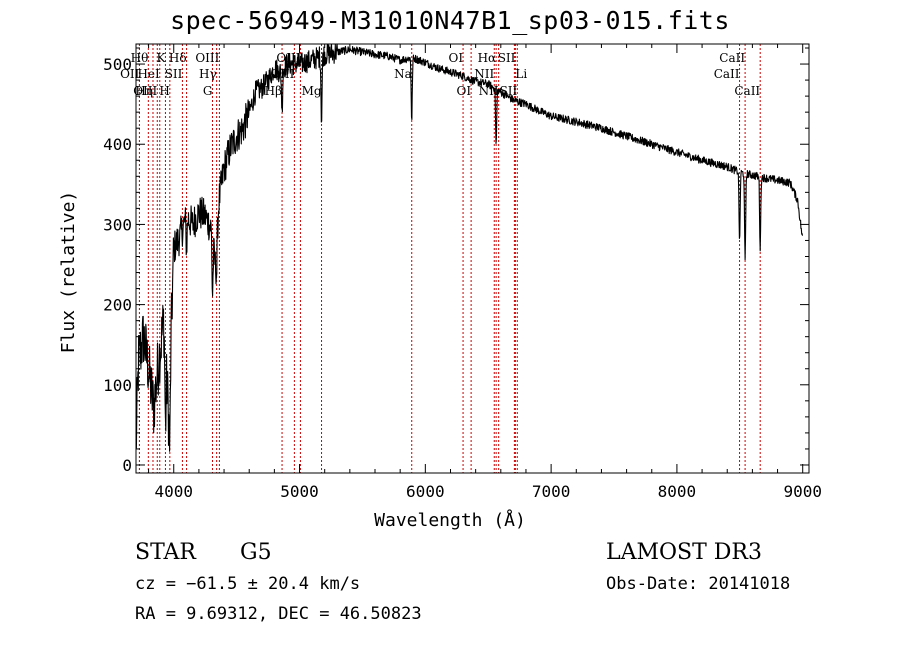  What do you see at coordinates (117, 144) in the screenshot?
I see `y-tick-label: 400` at bounding box center [117, 144].